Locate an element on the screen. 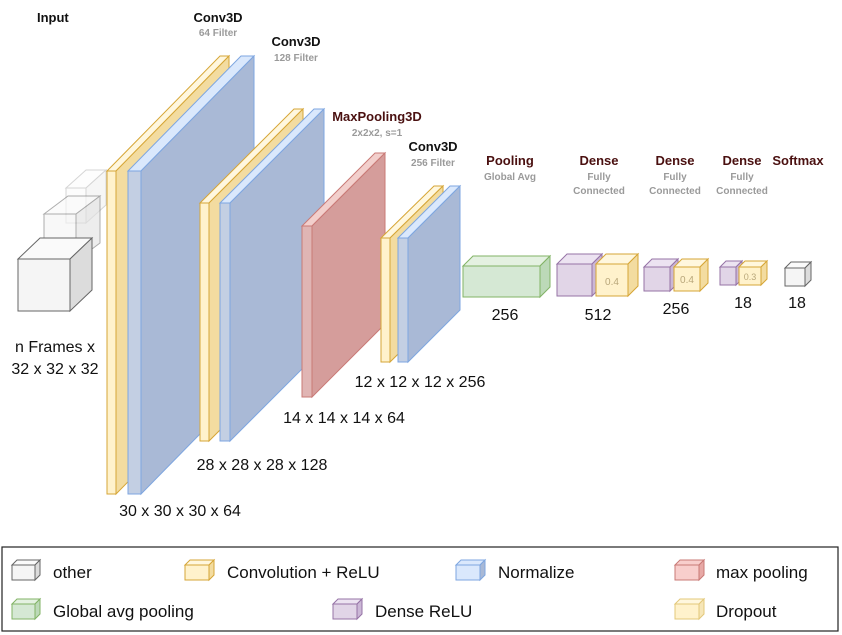 This screenshot has height=635, width=842. dense3-dropout-block is located at coordinates (753, 273).